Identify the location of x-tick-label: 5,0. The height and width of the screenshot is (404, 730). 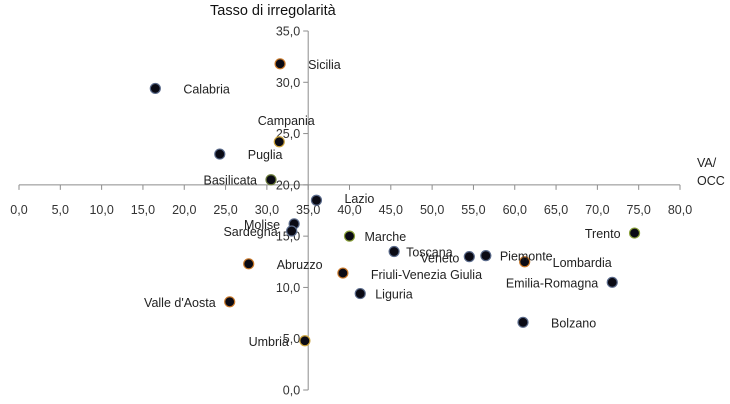
(60, 210).